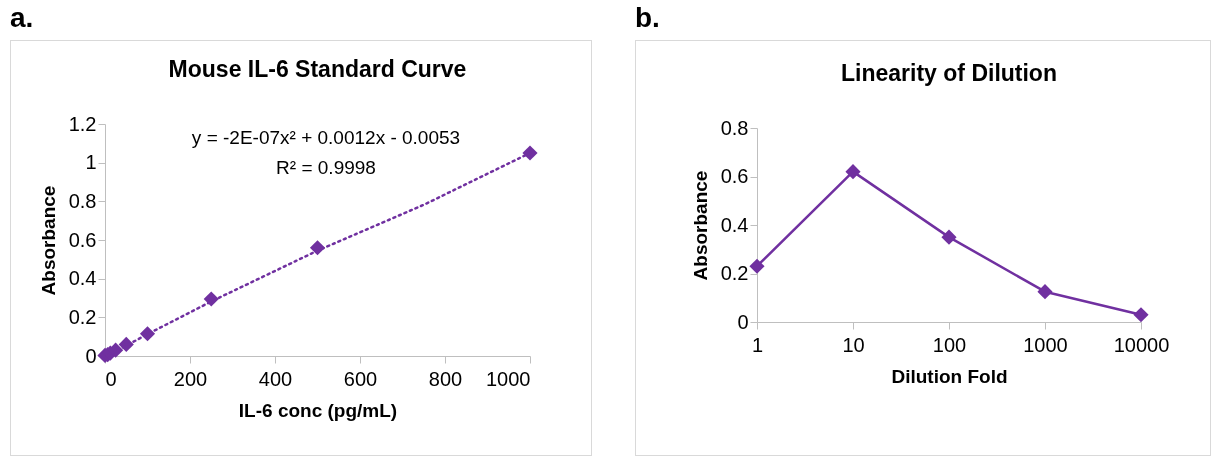  Describe the element at coordinates (743, 321) in the screenshot. I see `y-tick-label: 0` at that location.